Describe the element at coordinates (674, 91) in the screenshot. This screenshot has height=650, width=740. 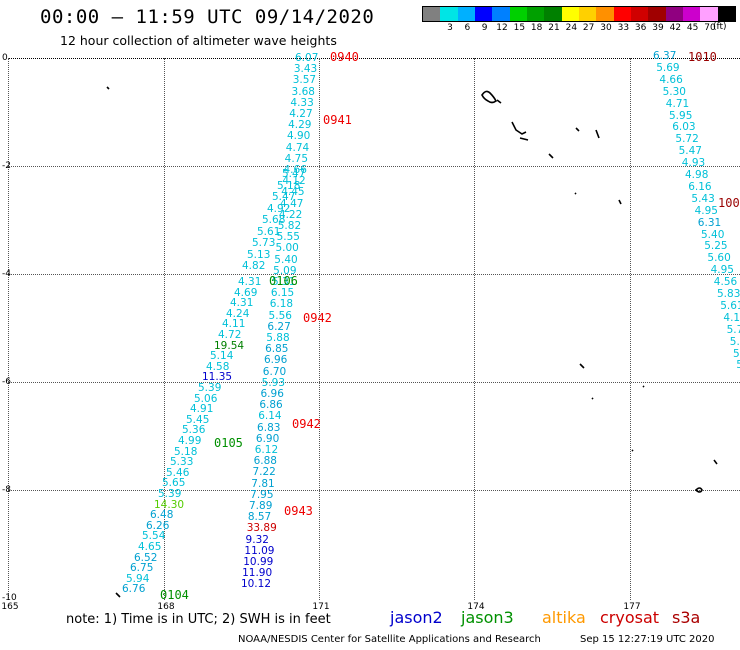
I see `swh-value: 5.30` at that location.